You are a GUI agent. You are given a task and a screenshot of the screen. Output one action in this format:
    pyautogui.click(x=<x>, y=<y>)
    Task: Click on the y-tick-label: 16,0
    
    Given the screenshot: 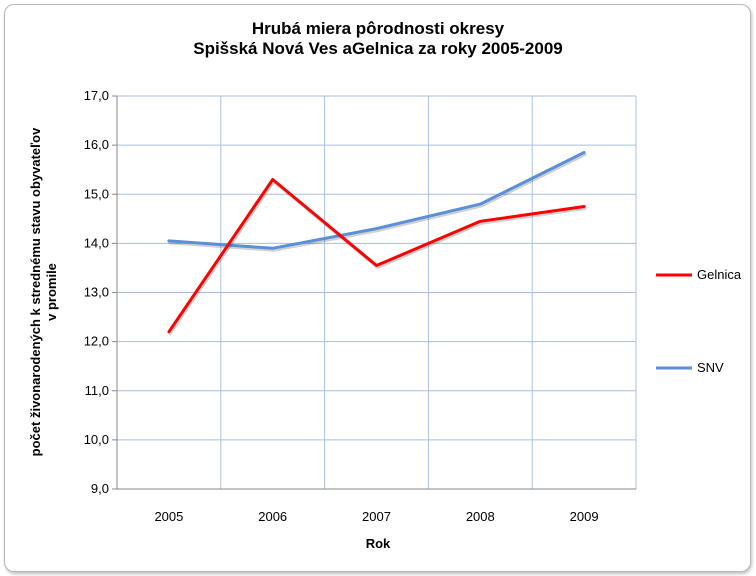 What is the action you would take?
    pyautogui.click(x=96, y=144)
    